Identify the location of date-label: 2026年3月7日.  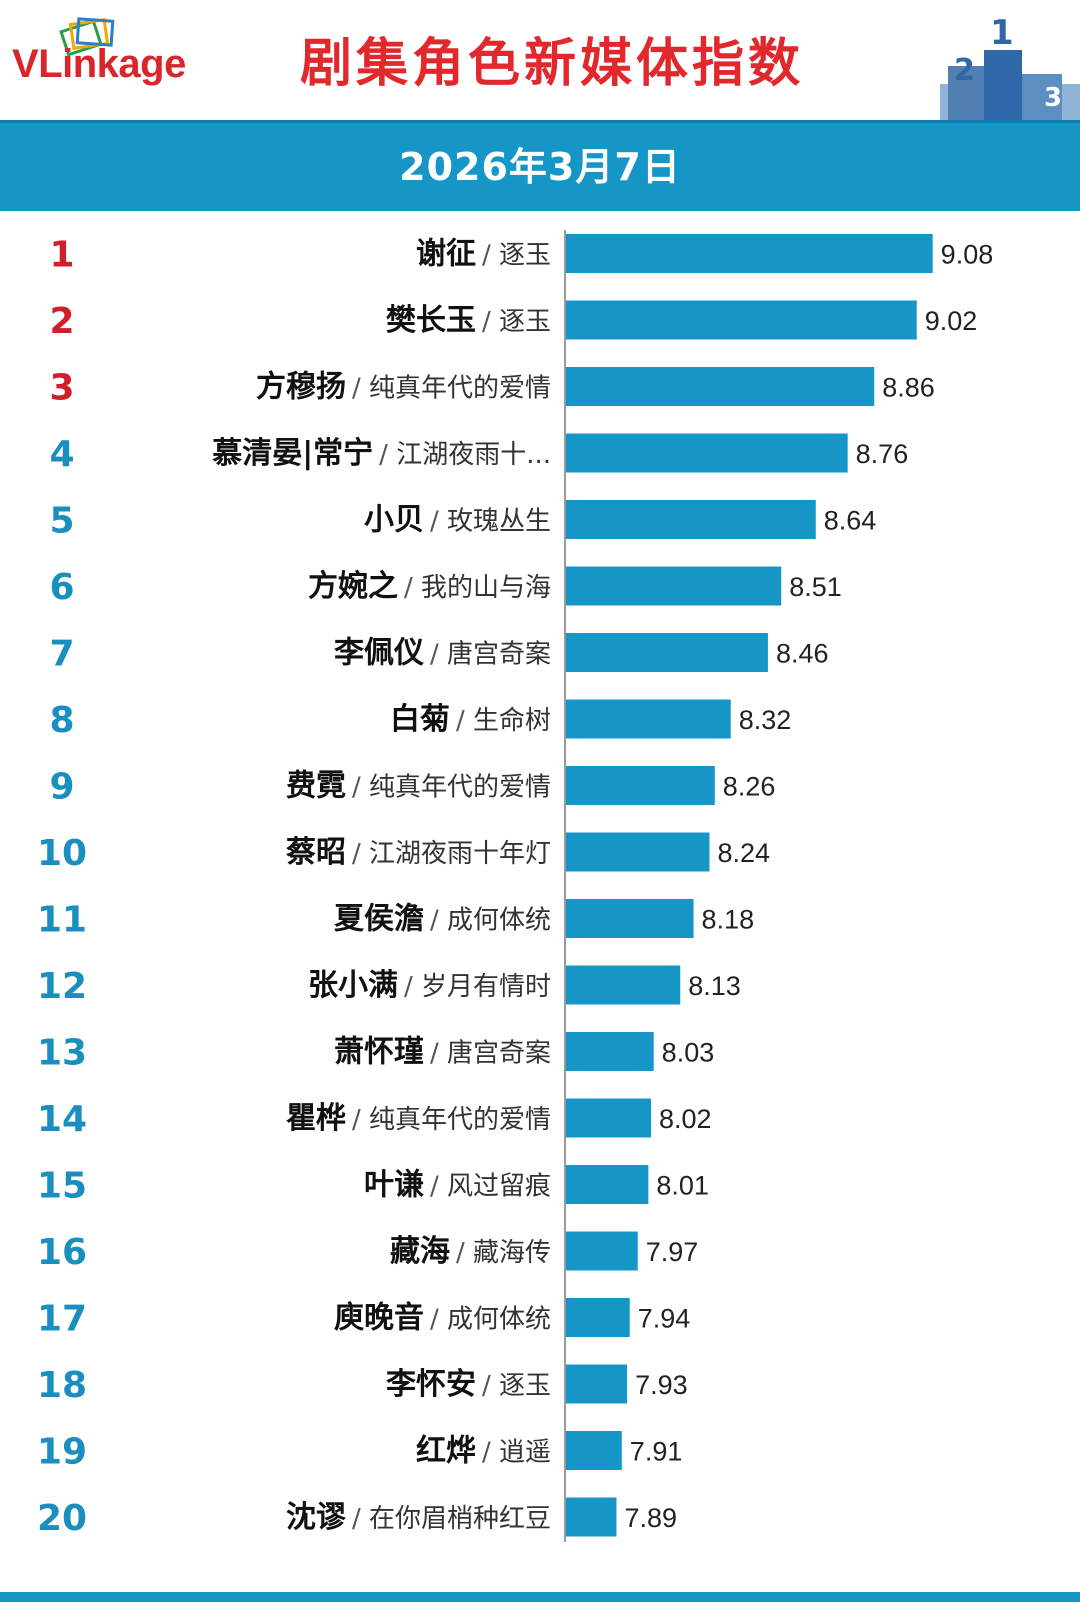
(540, 167).